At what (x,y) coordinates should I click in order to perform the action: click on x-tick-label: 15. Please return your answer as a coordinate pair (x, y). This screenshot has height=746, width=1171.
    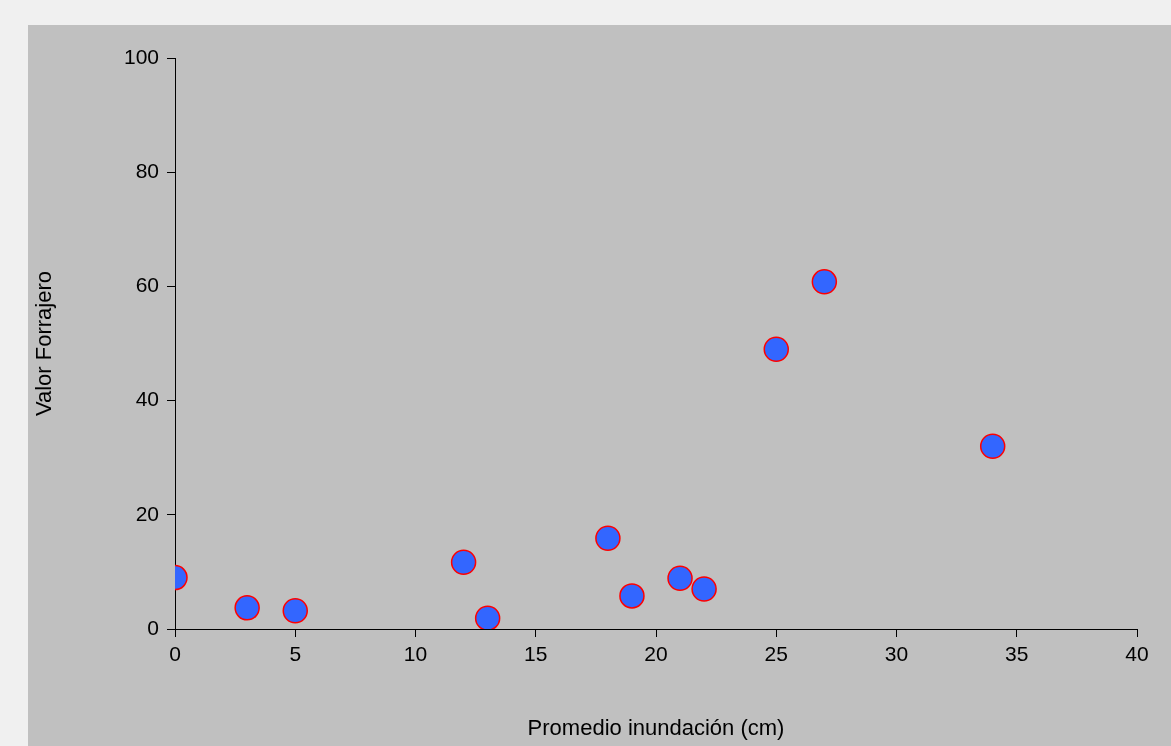
    Looking at the image, I should click on (536, 654).